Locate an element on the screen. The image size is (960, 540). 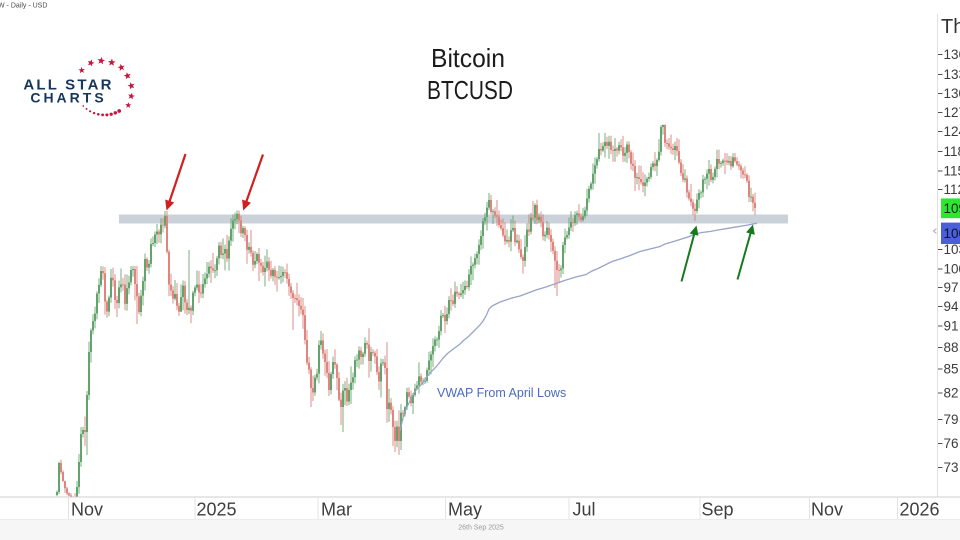
svg-text: 2025 is located at coordinates (216, 510).